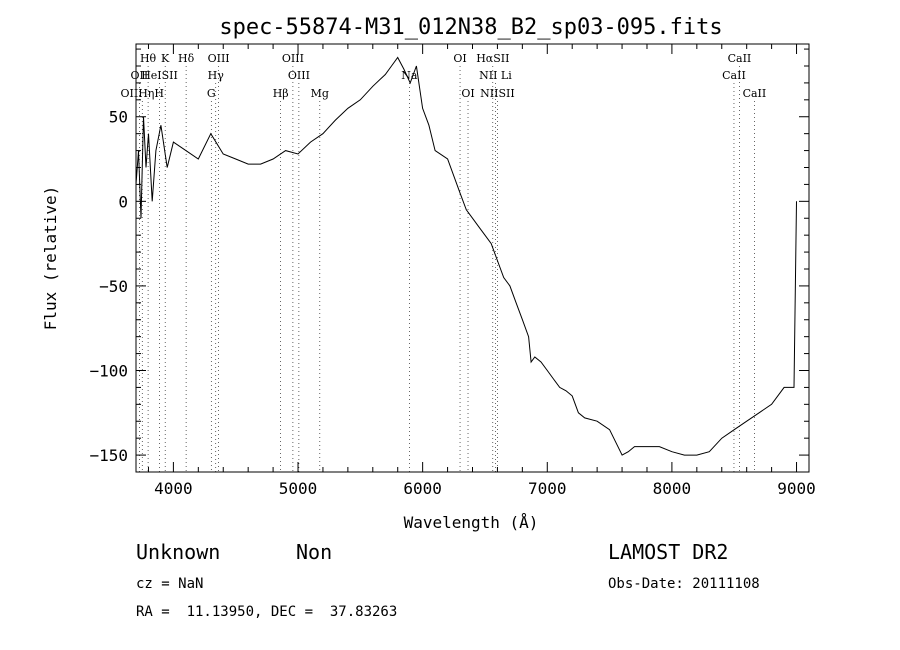 The height and width of the screenshot is (650, 900). I want to click on y-axis-label: Flux (relative), so click(50, 258).